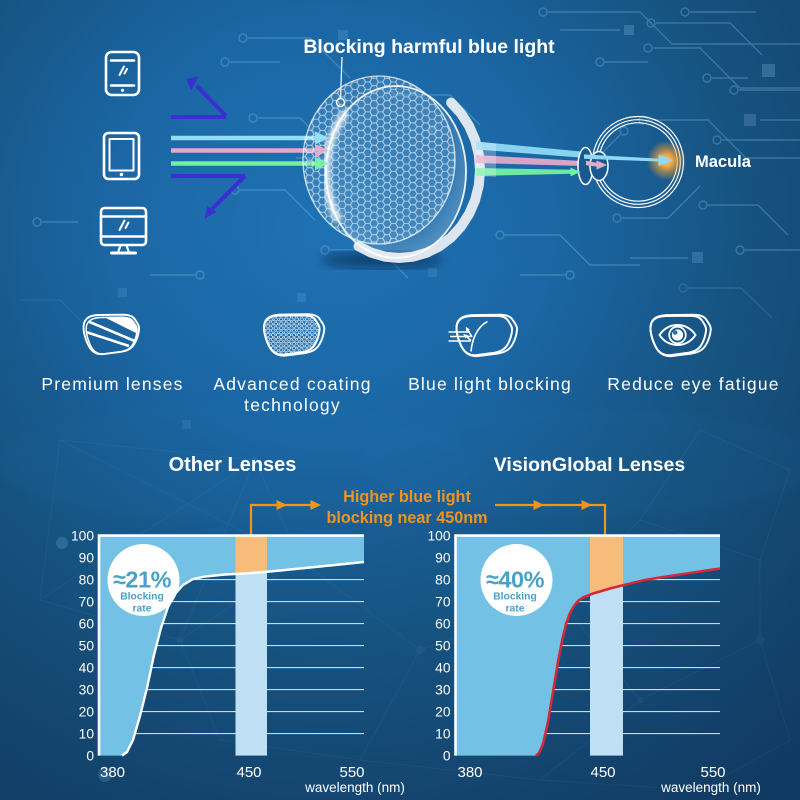  Describe the element at coordinates (590, 465) in the screenshot. I see `svg-text: VisionGlobal Lenses` at that location.